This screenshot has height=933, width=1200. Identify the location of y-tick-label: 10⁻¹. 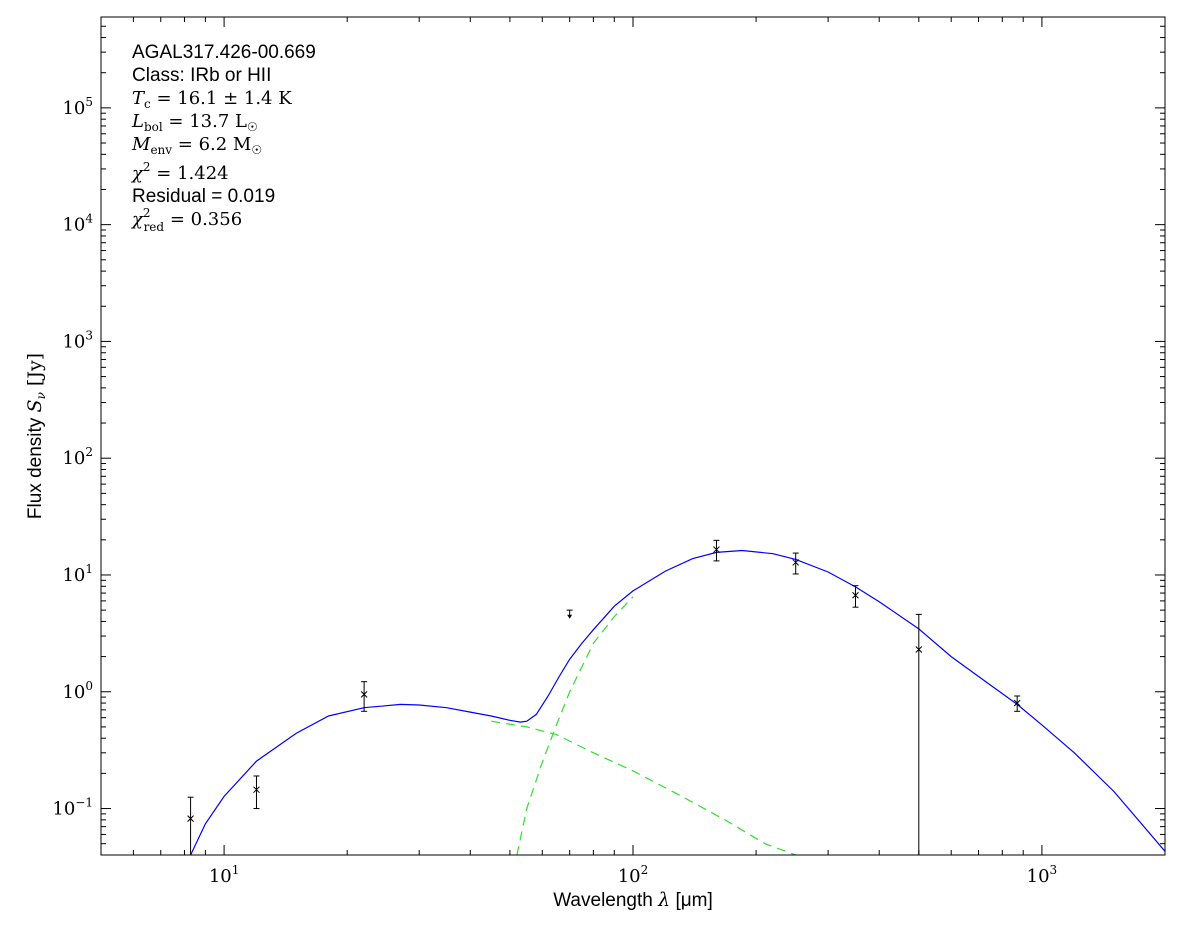
(72, 808).